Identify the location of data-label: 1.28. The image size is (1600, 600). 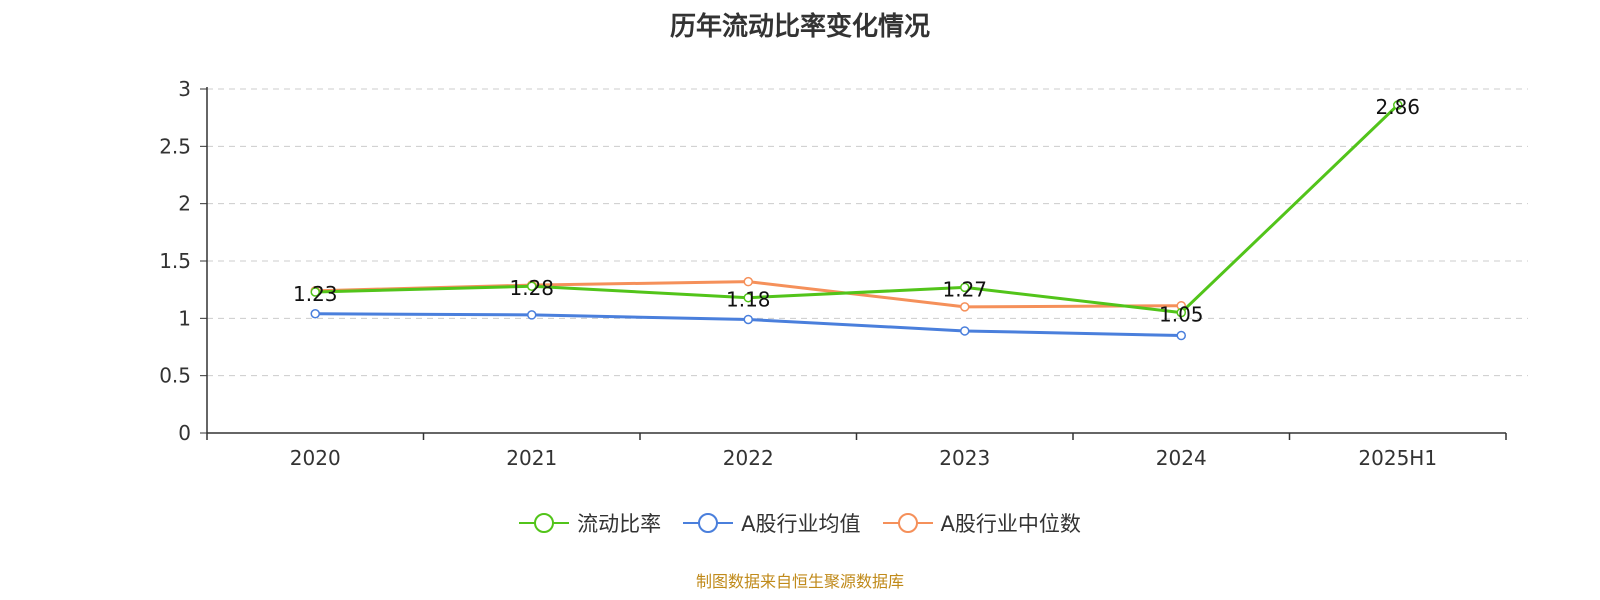
(531, 288).